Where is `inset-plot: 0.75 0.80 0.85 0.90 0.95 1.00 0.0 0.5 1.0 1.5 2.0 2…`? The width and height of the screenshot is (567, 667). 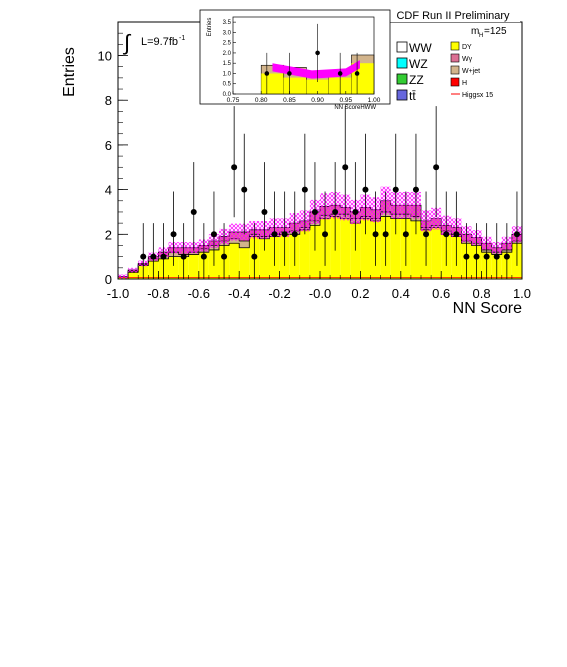 inset-plot: 0.75 0.80 0.85 0.90 0.95 1.00 0.0 0.5 1.0 1.5 2.0 2… is located at coordinates (295, 60).